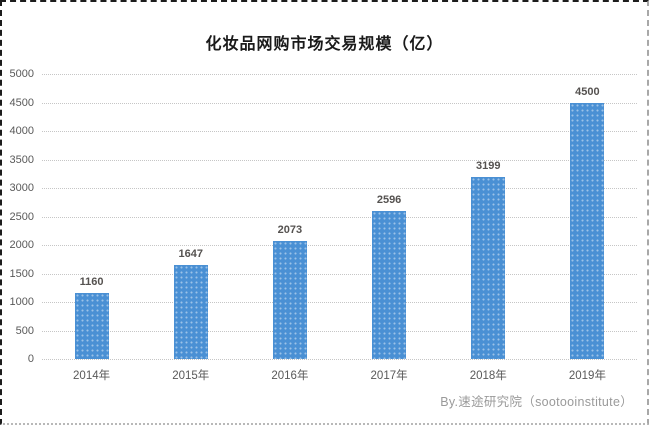 The height and width of the screenshot is (425, 649). Describe the element at coordinates (587, 376) in the screenshot. I see `x-tick-label: 2019年` at that location.